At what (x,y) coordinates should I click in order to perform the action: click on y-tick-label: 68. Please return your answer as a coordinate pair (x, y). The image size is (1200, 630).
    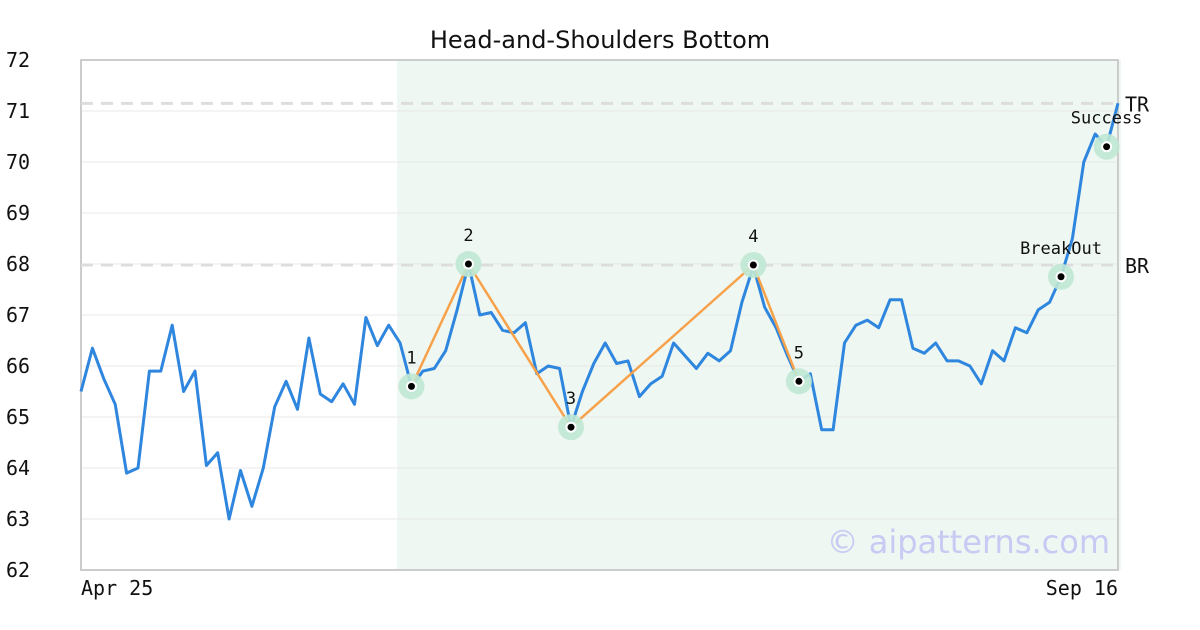
    Looking at the image, I should click on (18, 264).